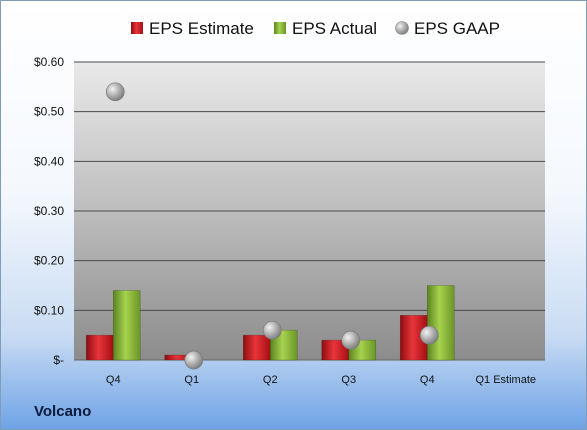 The height and width of the screenshot is (430, 587). Describe the element at coordinates (348, 380) in the screenshot. I see `x-tick-label: Q3` at that location.